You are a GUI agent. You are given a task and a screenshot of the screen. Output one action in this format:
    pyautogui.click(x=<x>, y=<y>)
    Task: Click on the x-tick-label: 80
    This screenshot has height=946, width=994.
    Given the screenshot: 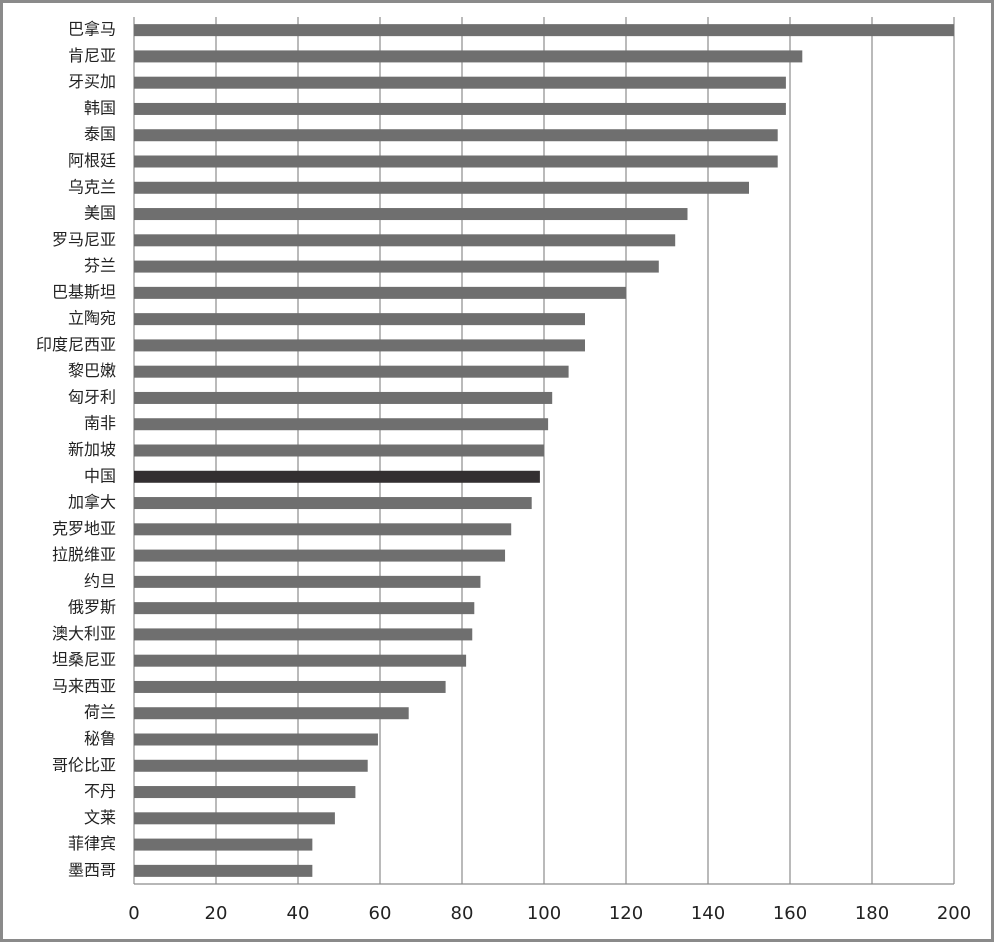 What is the action you would take?
    pyautogui.click(x=462, y=913)
    